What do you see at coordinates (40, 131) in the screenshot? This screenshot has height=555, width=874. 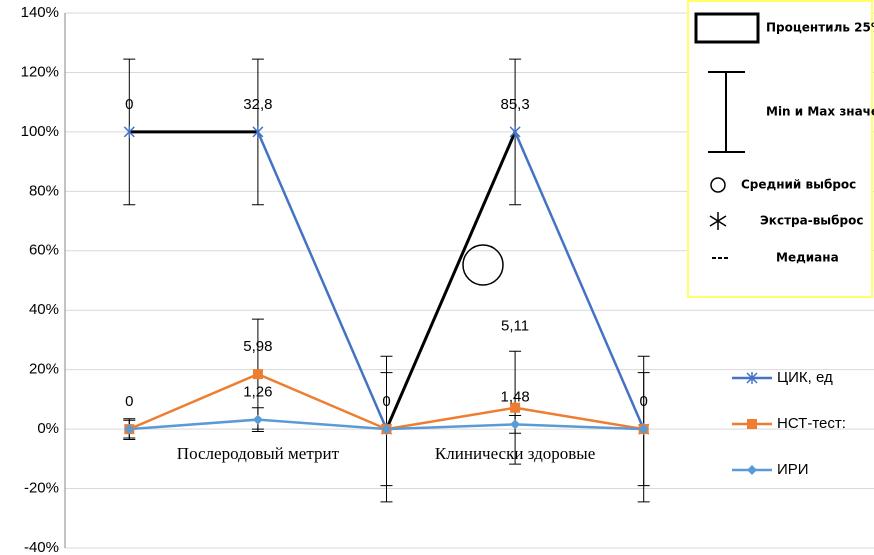 I see `y-tick-label: 100%` at bounding box center [40, 131].